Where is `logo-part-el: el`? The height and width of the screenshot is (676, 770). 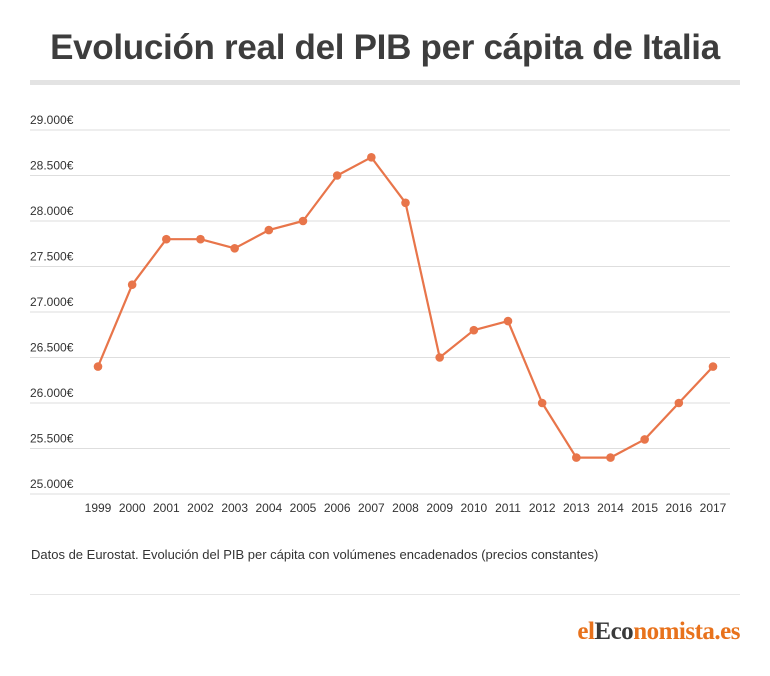 logo-part-el: el is located at coordinates (586, 631).